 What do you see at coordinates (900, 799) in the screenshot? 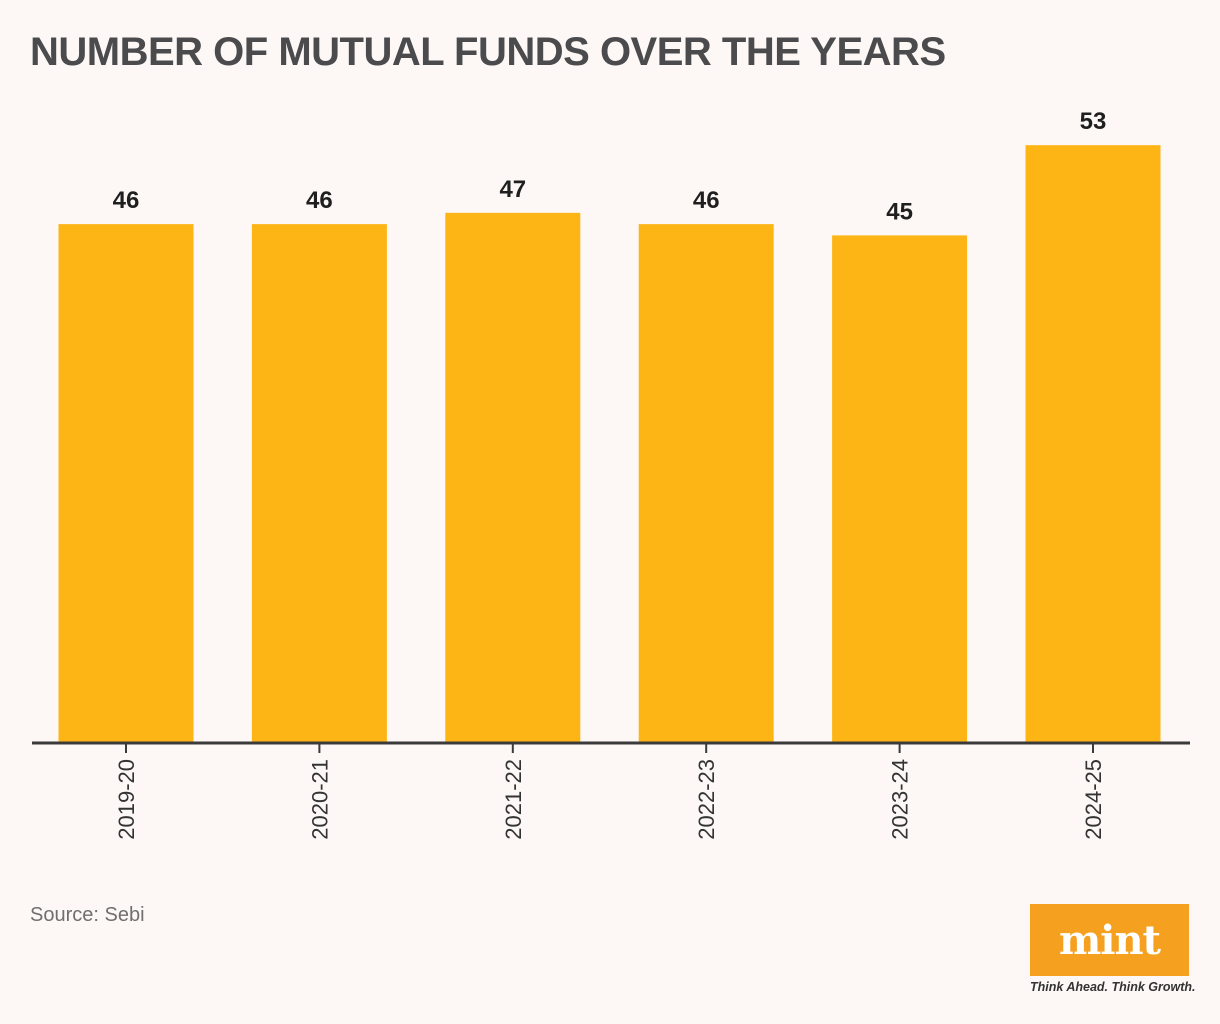
I see `x-tick-label-2023-24: 2023-24` at bounding box center [900, 799].